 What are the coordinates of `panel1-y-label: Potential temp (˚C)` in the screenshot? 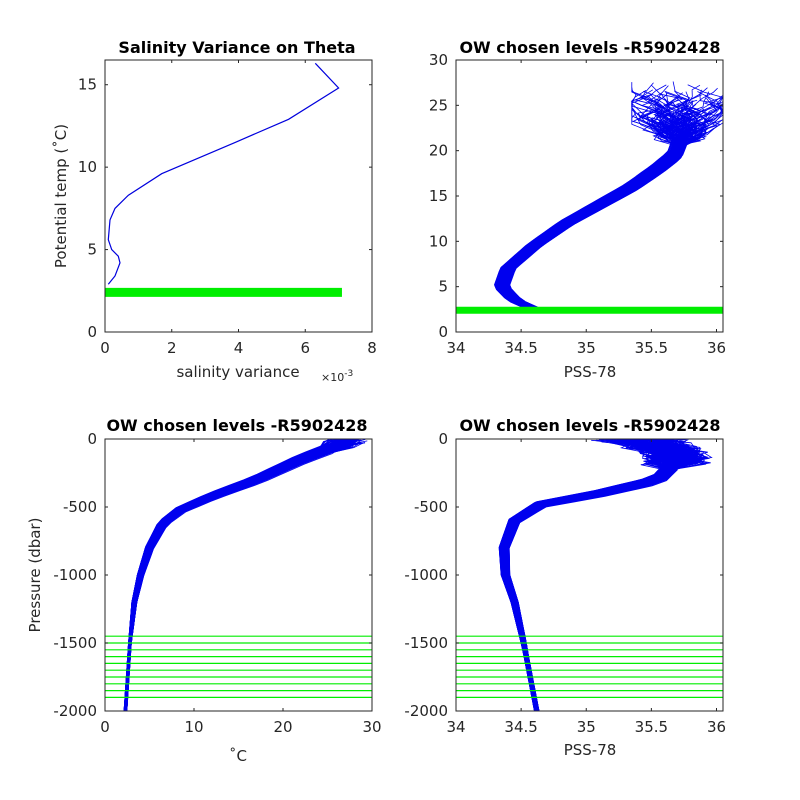 It's located at (61, 196).